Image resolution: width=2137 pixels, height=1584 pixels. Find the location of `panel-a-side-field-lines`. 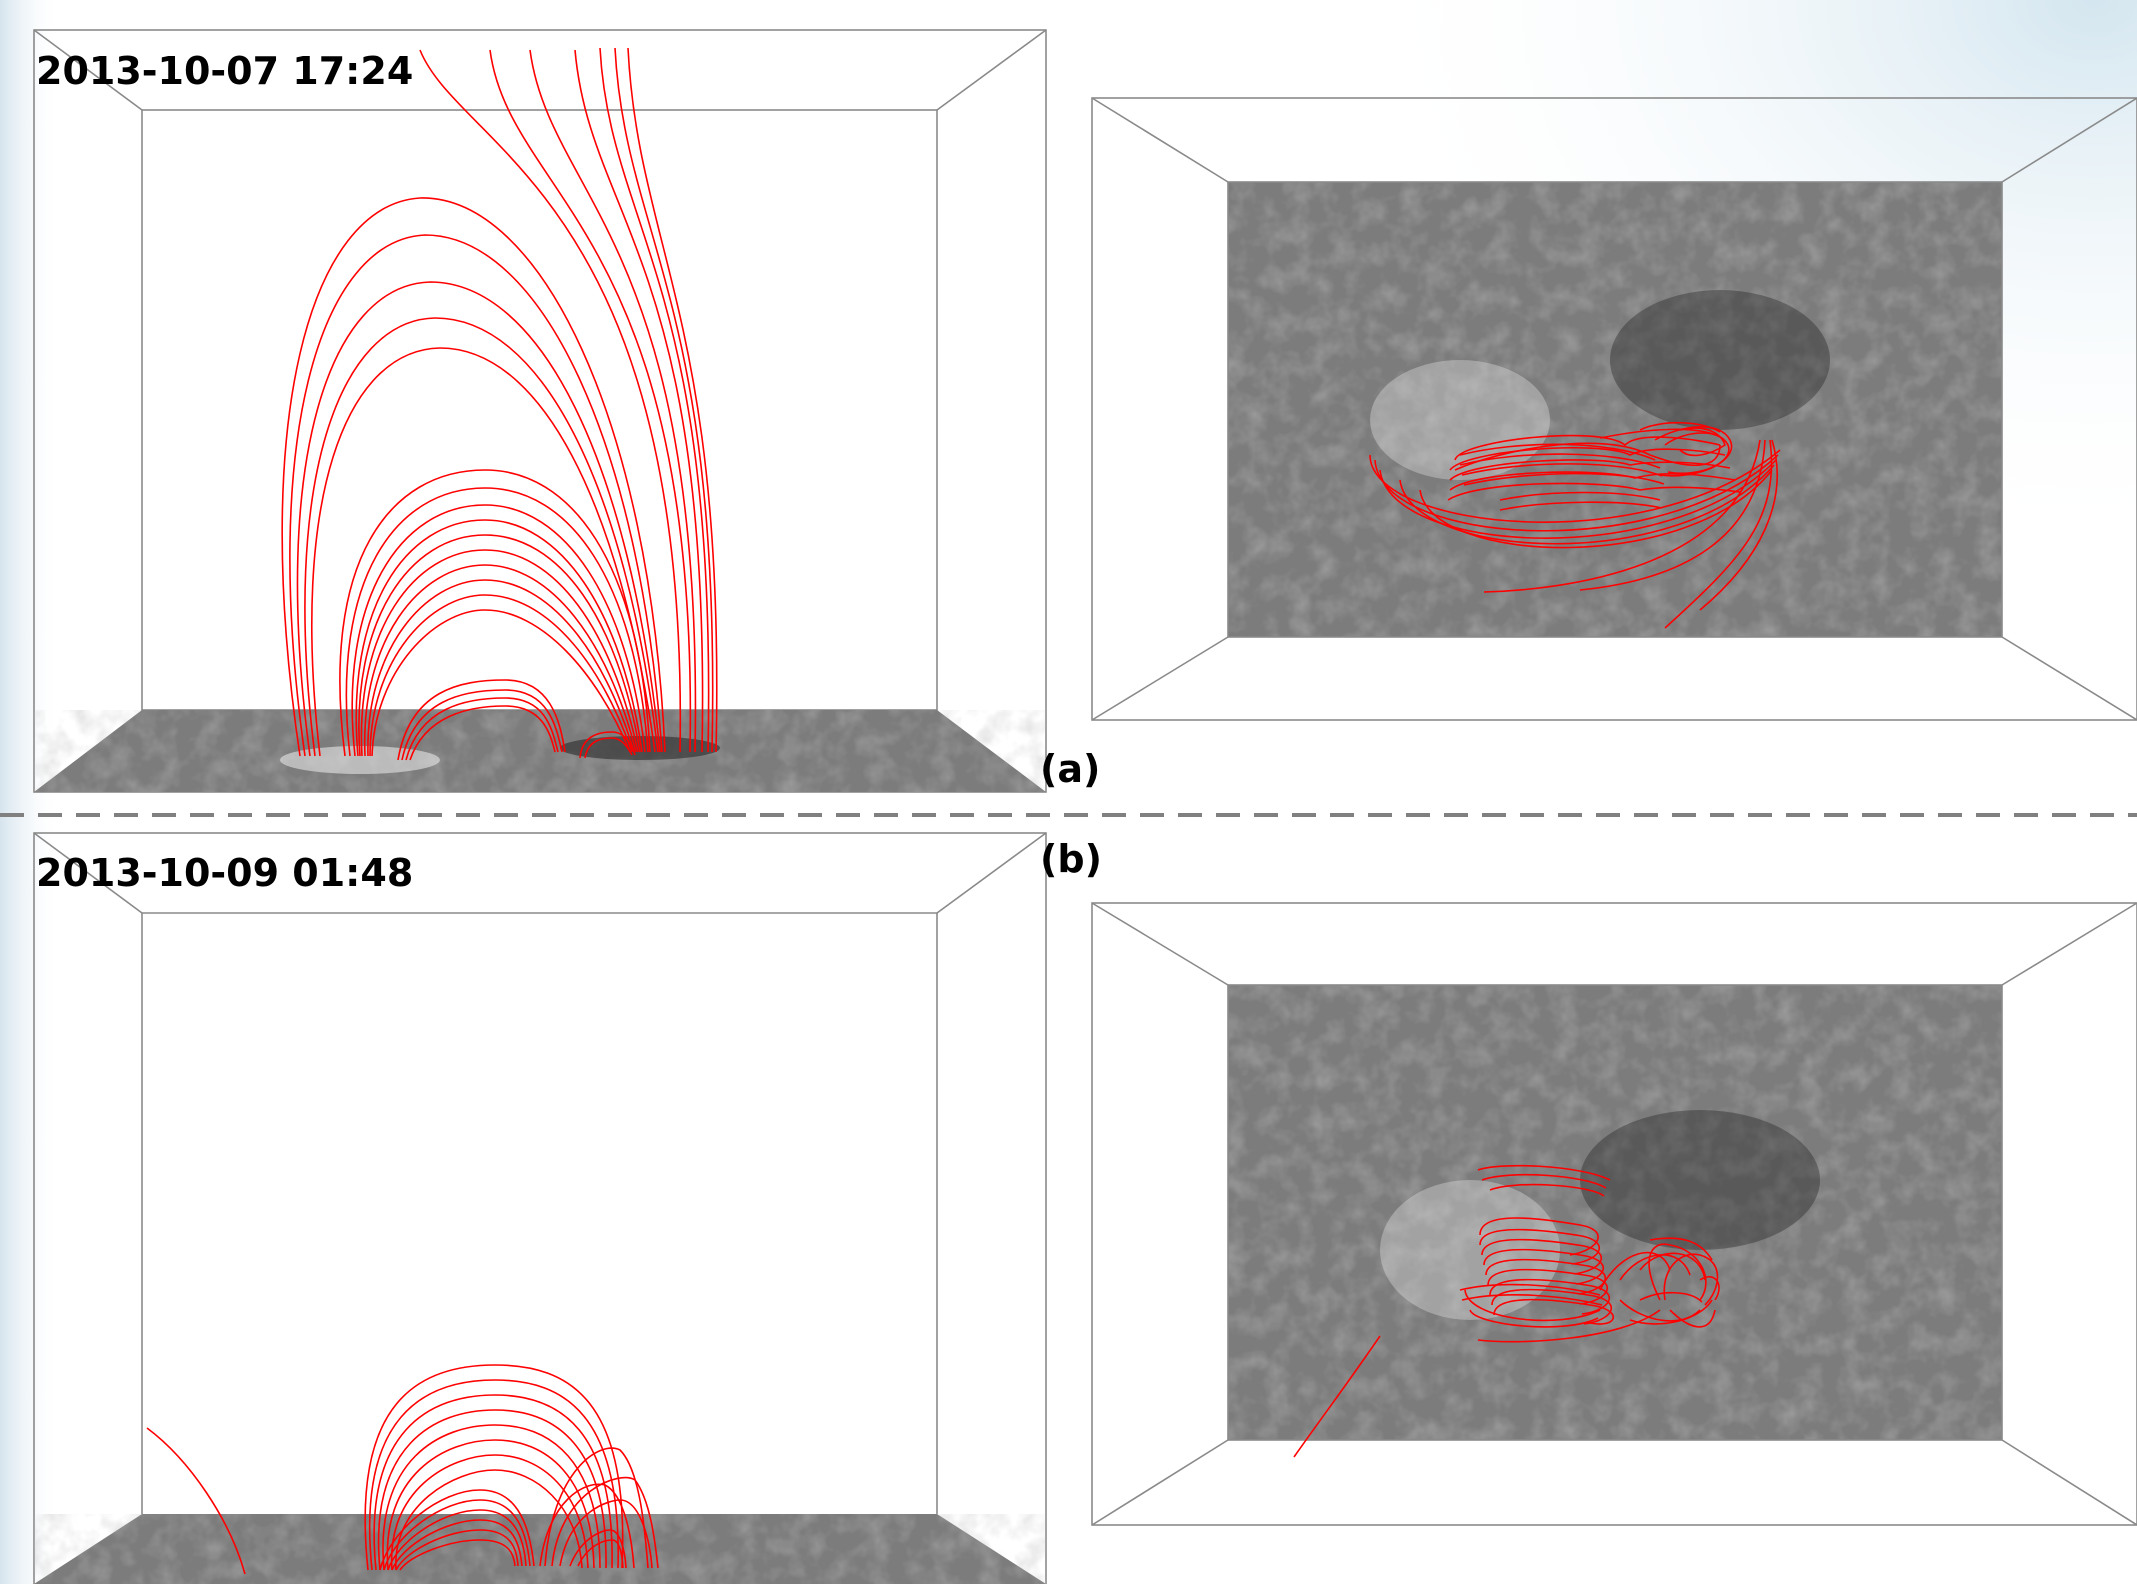

panel-a-side-field-lines is located at coordinates (499, 404).